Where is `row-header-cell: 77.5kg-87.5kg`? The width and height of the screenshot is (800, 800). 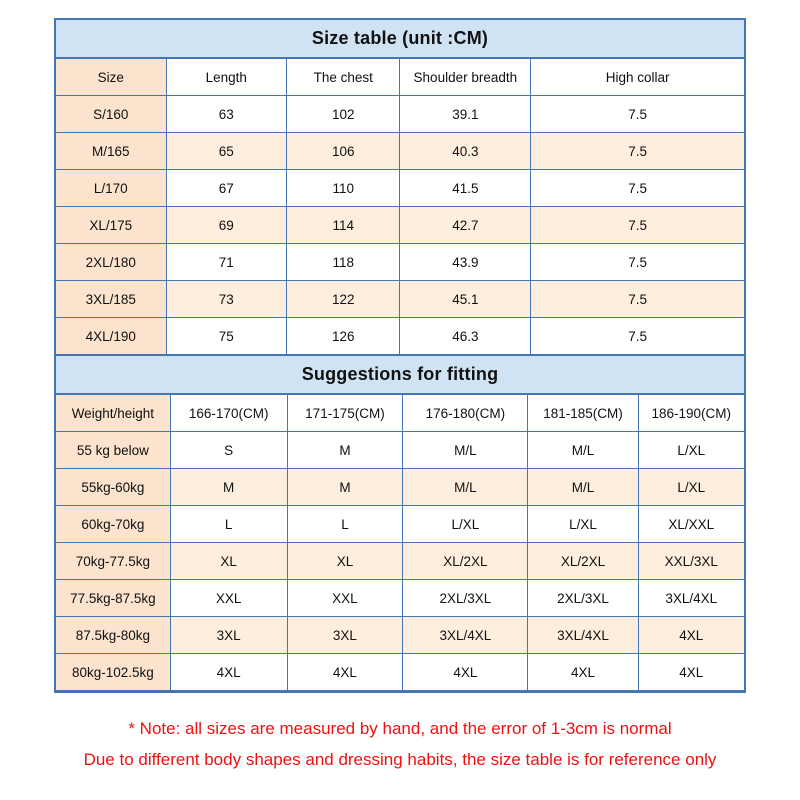 row-header-cell: 77.5kg-87.5kg is located at coordinates (113, 598).